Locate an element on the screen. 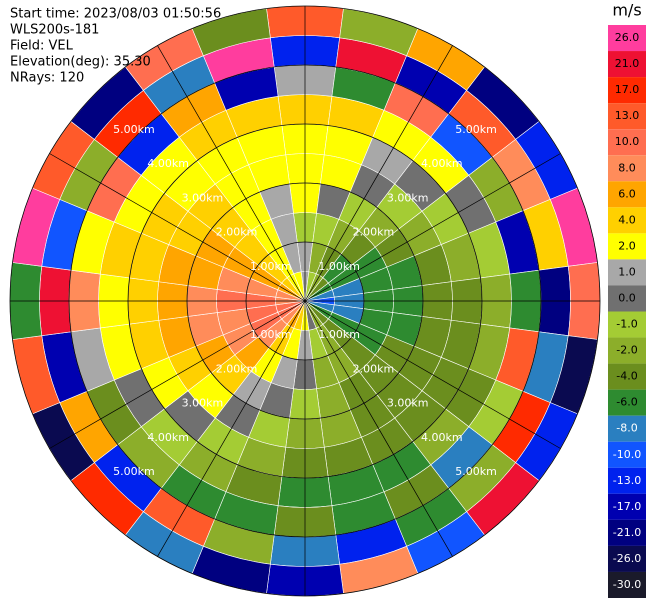 This screenshot has width=647, height=611. header-line: Elevation(deg): 35.30 is located at coordinates (80, 62).